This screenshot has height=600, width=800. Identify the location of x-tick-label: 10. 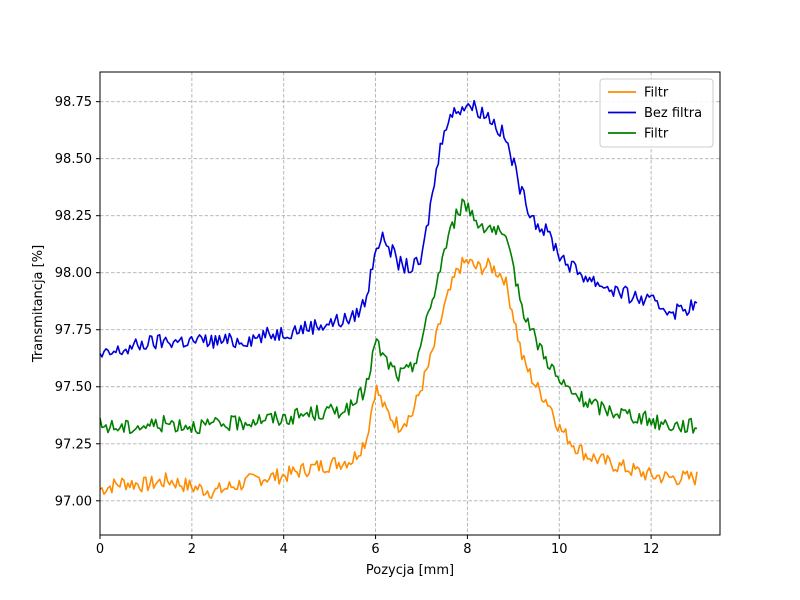
(559, 549).